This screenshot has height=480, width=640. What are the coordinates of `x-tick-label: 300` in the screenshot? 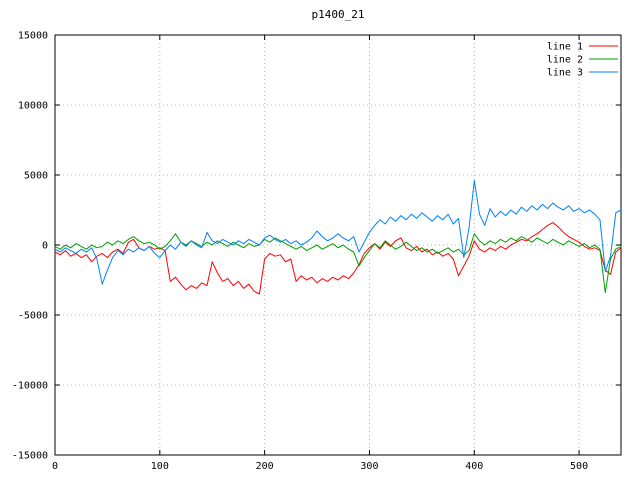 It's located at (369, 466).